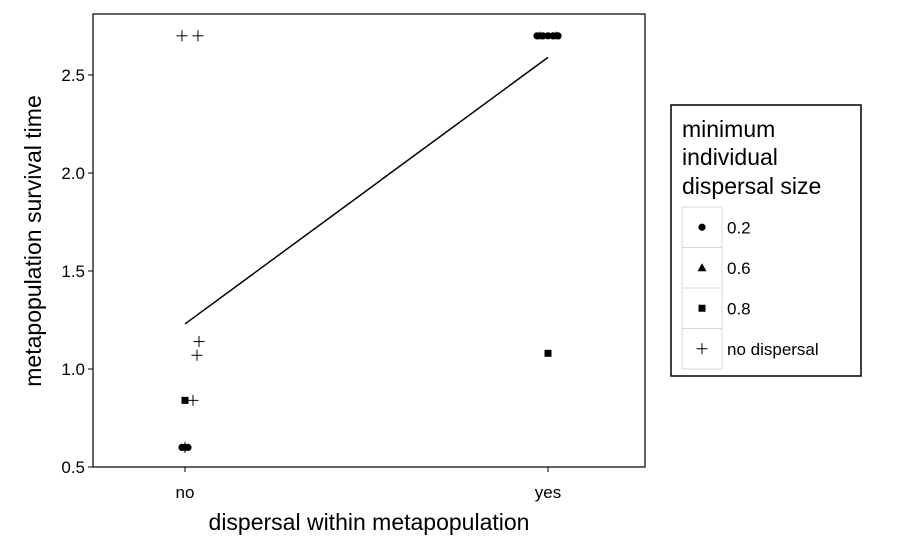 This screenshot has height=550, width=900. What do you see at coordinates (739, 268) in the screenshot?
I see `legend-label: 0.6` at bounding box center [739, 268].